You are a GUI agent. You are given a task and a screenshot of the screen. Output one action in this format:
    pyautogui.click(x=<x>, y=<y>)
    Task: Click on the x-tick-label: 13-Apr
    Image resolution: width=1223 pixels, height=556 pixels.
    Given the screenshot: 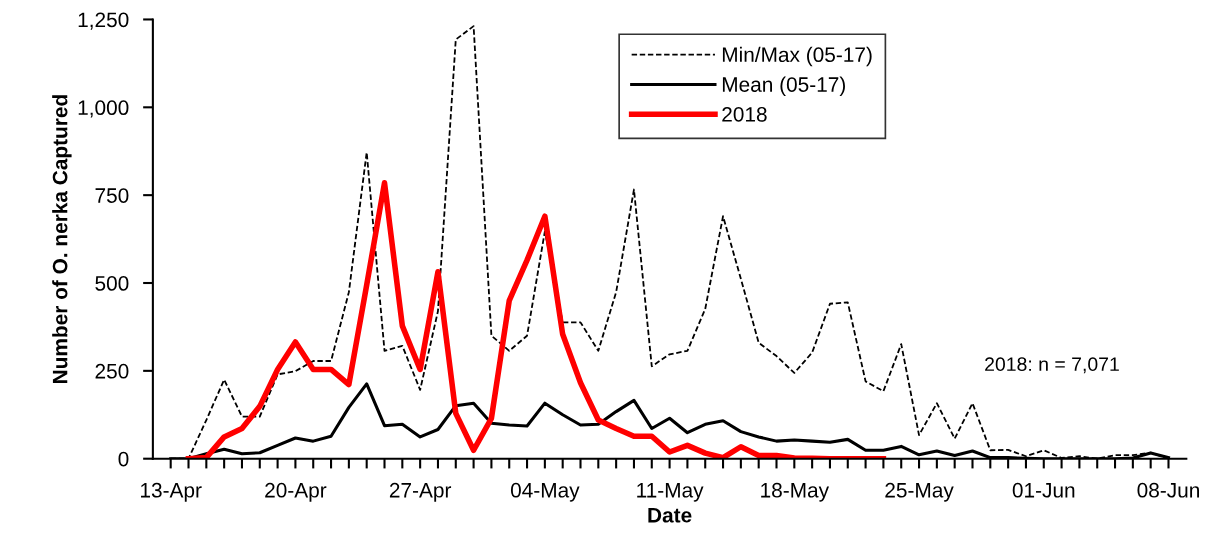 What is the action you would take?
    pyautogui.click(x=171, y=492)
    